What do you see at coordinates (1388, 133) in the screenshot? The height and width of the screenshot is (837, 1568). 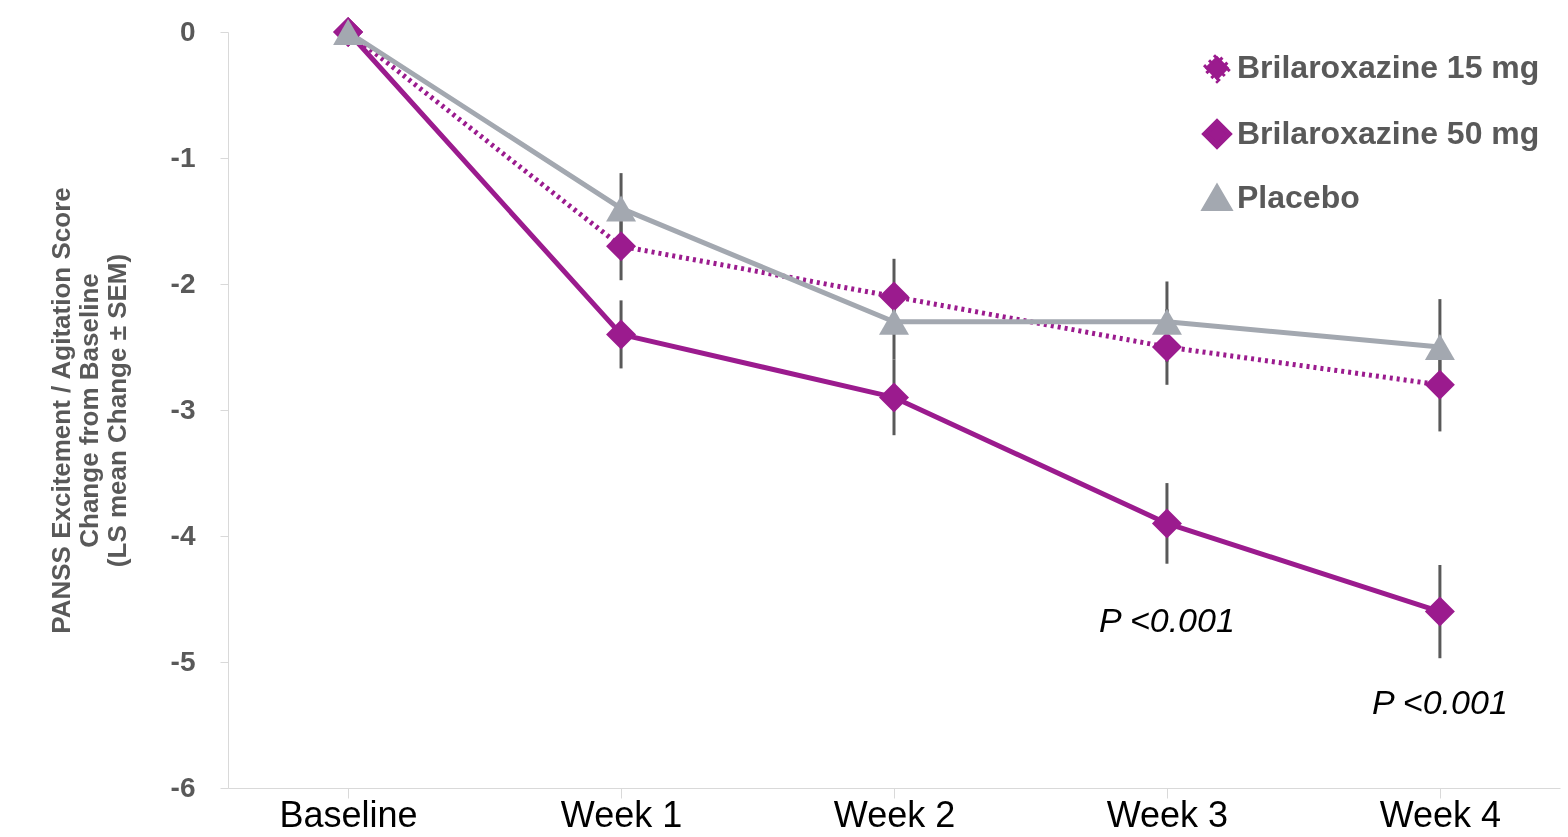 I see `legend-label: Brilaroxazine 50 mg` at bounding box center [1388, 133].